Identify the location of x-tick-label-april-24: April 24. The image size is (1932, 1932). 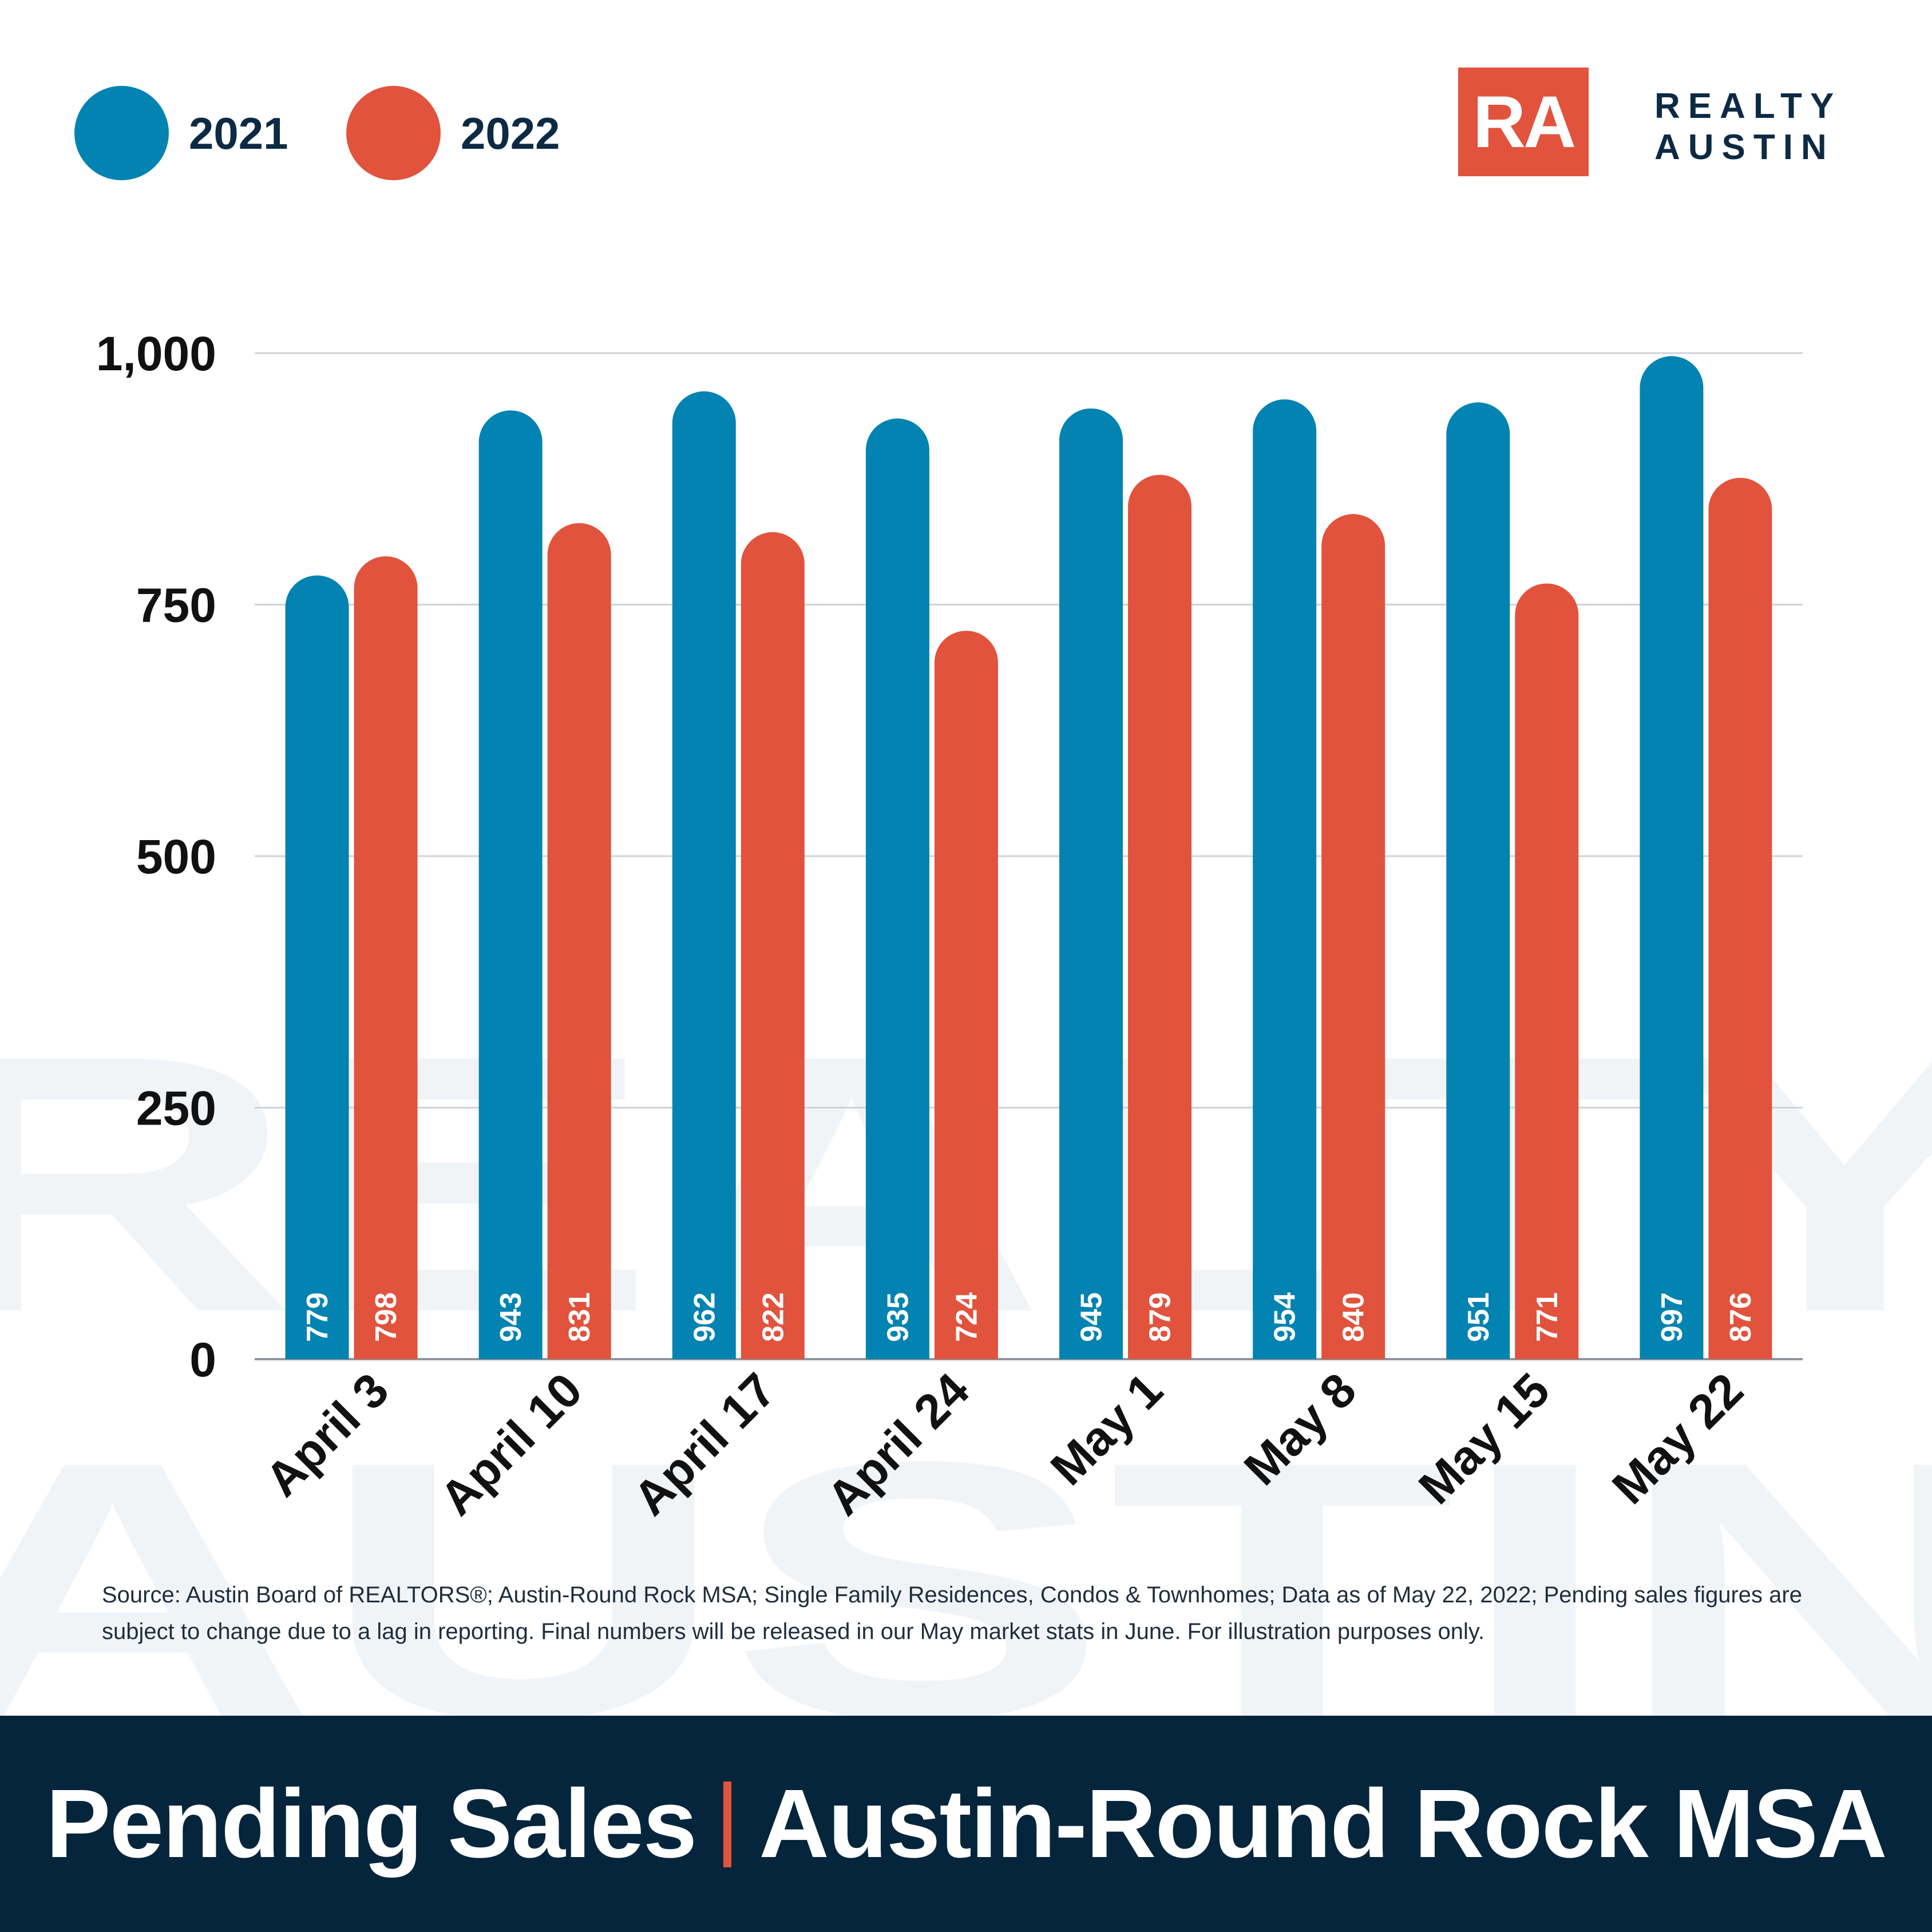
(898, 1444).